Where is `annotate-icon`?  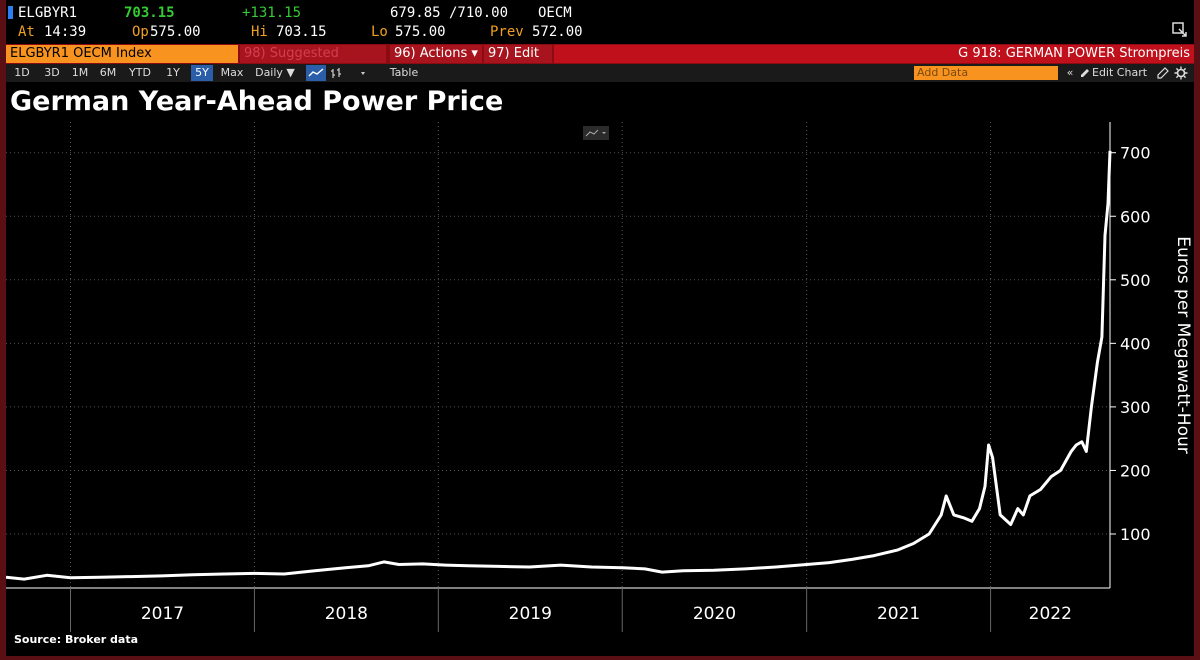
annotate-icon is located at coordinates (1163, 73).